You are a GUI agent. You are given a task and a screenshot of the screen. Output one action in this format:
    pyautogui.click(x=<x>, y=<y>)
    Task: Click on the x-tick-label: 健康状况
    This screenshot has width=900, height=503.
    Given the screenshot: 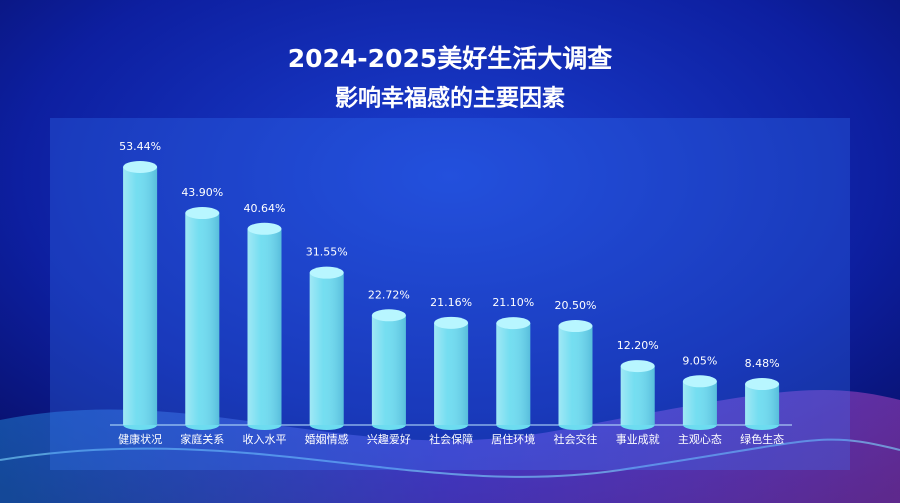 What is the action you would take?
    pyautogui.click(x=140, y=439)
    